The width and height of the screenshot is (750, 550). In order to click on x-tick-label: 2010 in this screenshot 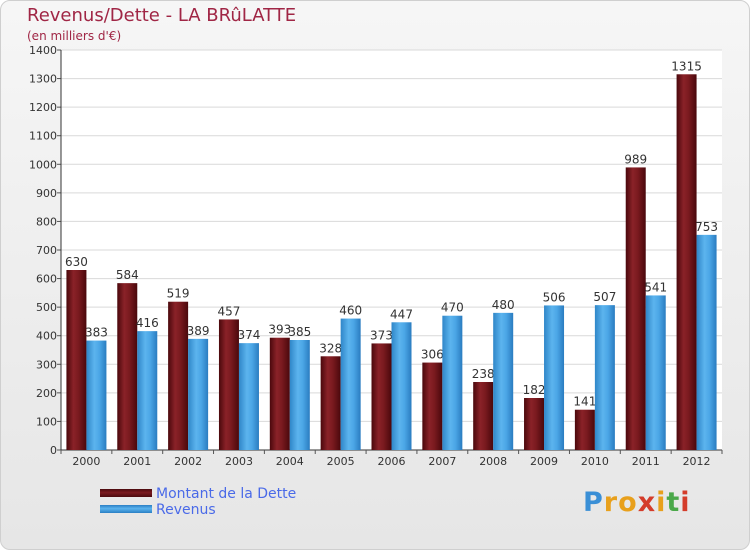, I will do `click(595, 461)`.